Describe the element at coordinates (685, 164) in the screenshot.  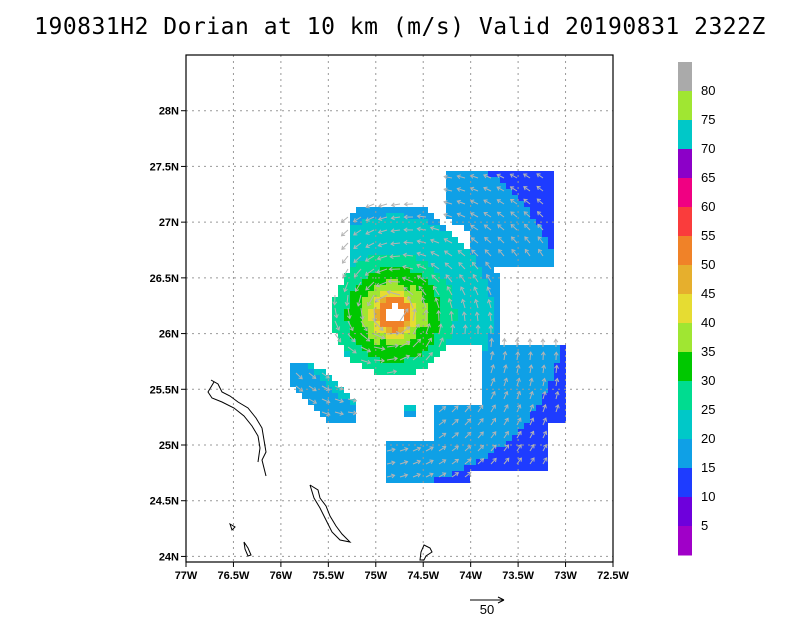
I see `colorbar-segment` at that location.